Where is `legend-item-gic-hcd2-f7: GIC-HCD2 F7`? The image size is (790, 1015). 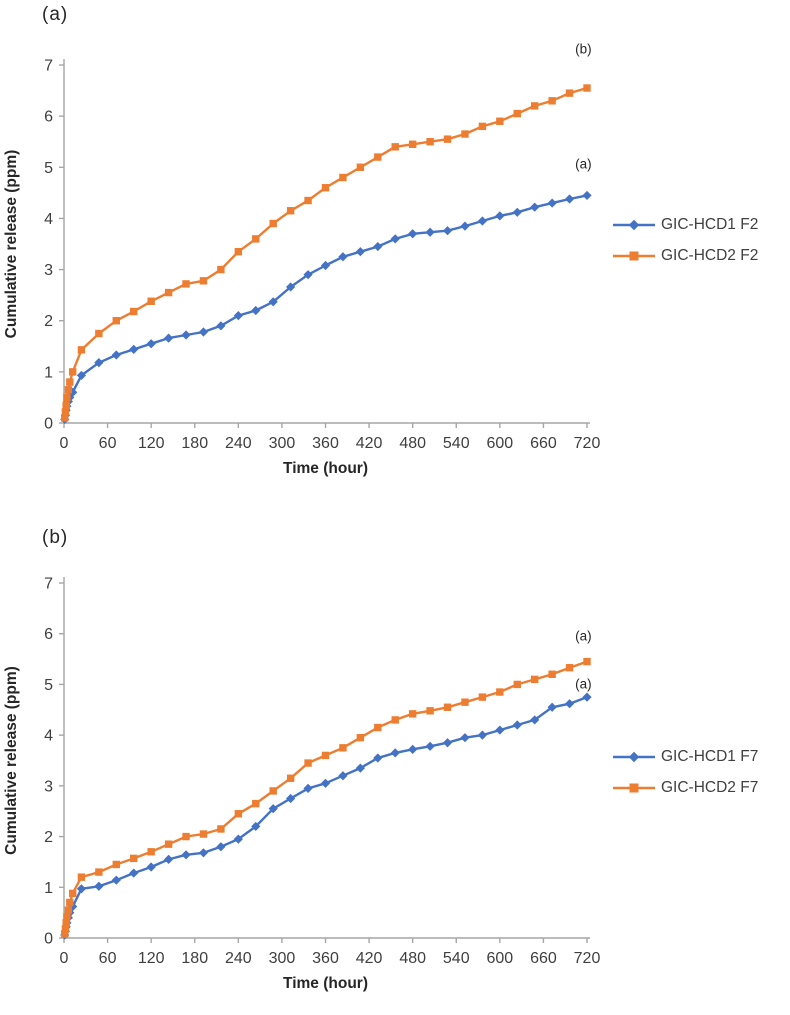 legend-item-gic-hcd2-f7: GIC-HCD2 F7 is located at coordinates (685, 788).